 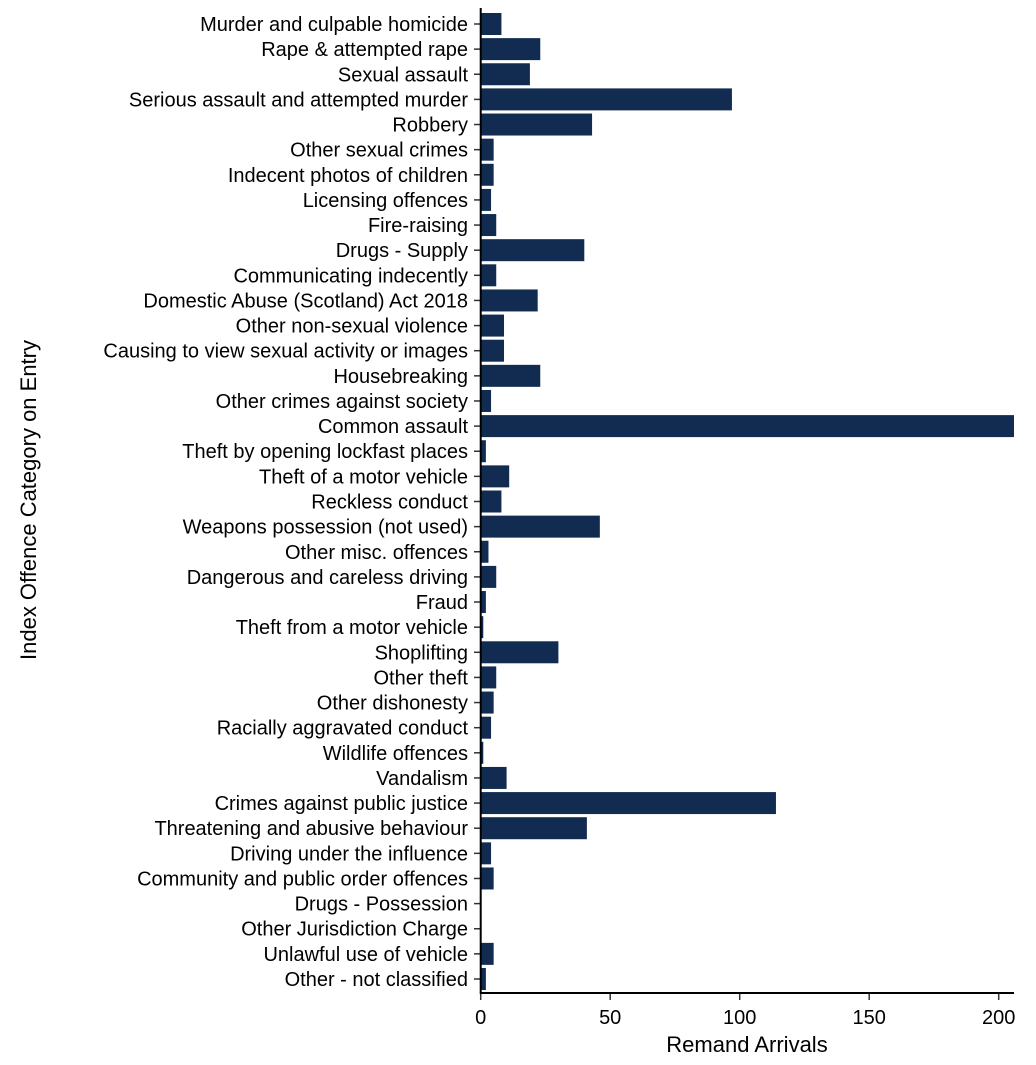 What do you see at coordinates (354, 930) in the screenshot?
I see `category-label: Other Jurisdiction Charge` at bounding box center [354, 930].